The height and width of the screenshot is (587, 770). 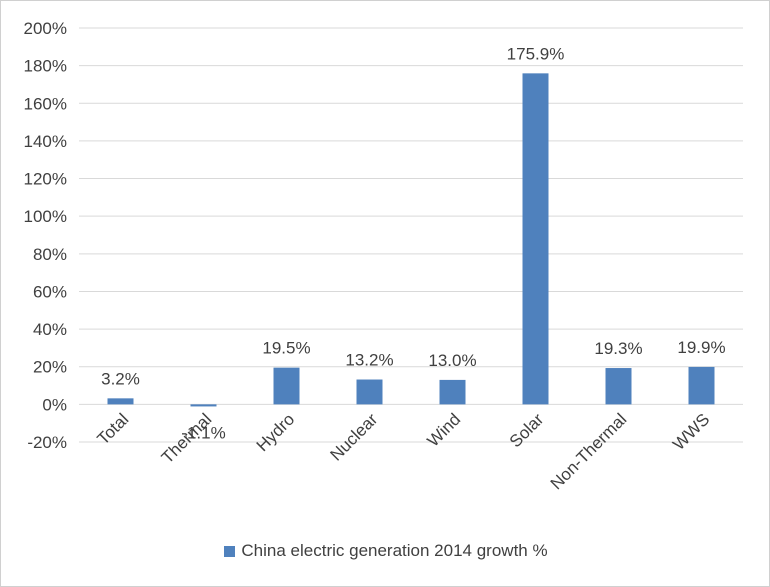 I want to click on y-tick-label: 80%, so click(x=50, y=254).